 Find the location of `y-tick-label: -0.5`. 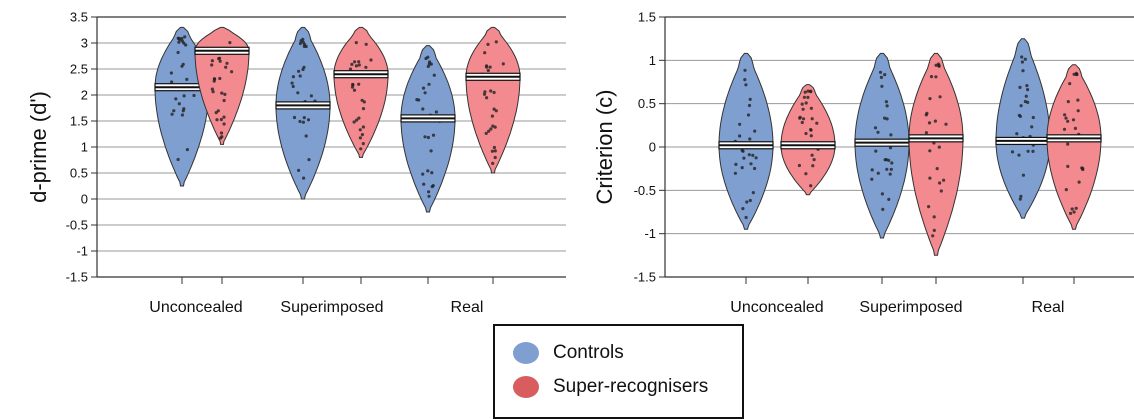

y-tick-label: -0.5 is located at coordinates (645, 190).